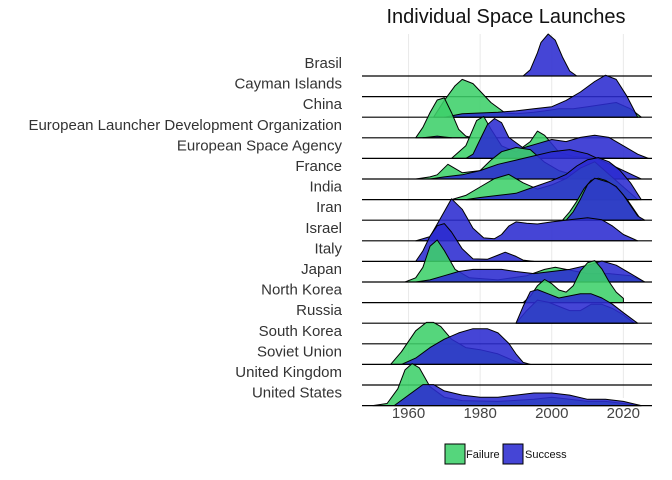 This screenshot has width=672, height=480. I want to click on x-axis-ticks: 1960 1980 2000 2020, so click(516, 413).